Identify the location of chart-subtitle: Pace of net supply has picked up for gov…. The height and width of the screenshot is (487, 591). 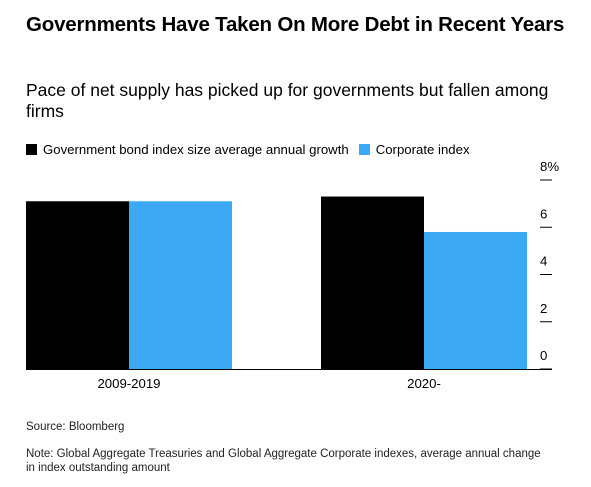
(287, 100).